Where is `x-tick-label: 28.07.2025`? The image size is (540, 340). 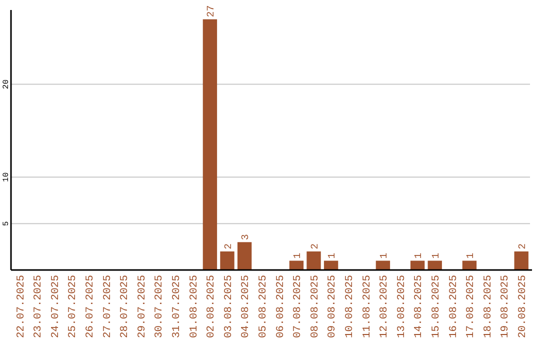 x-tick-label: 28.07.2025 is located at coordinates (125, 306).